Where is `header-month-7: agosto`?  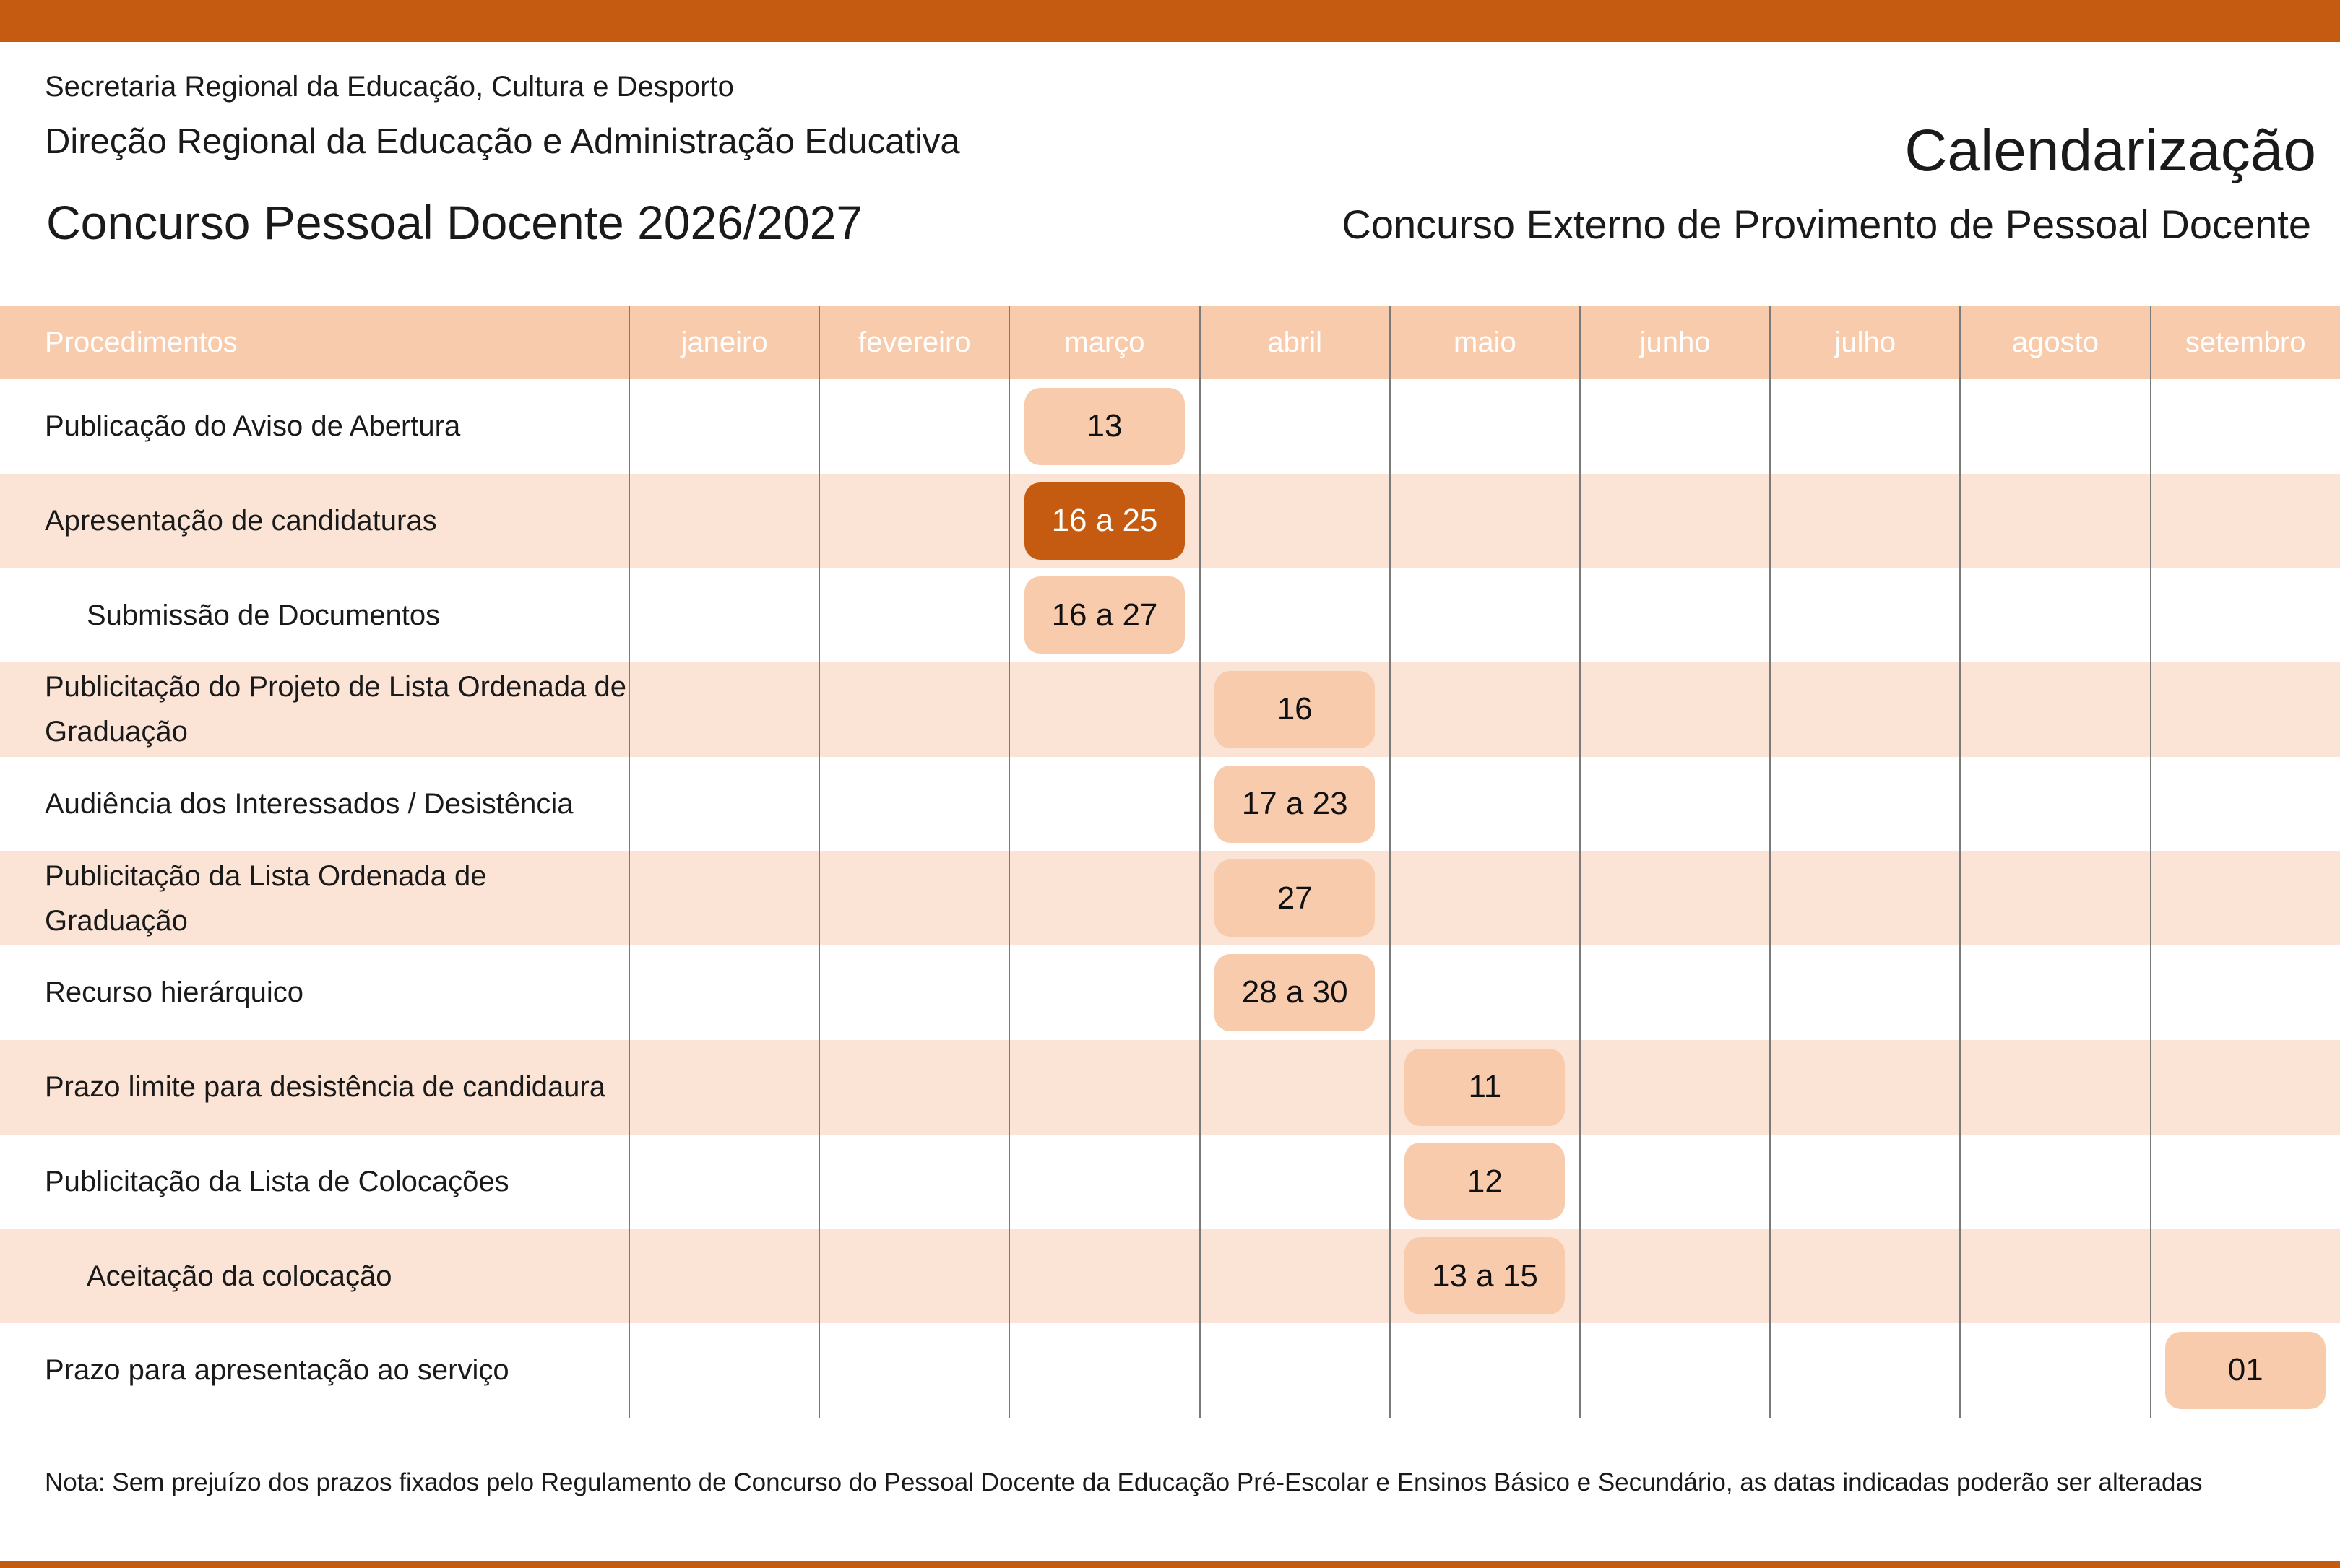
header-month-7: agosto is located at coordinates (2054, 342).